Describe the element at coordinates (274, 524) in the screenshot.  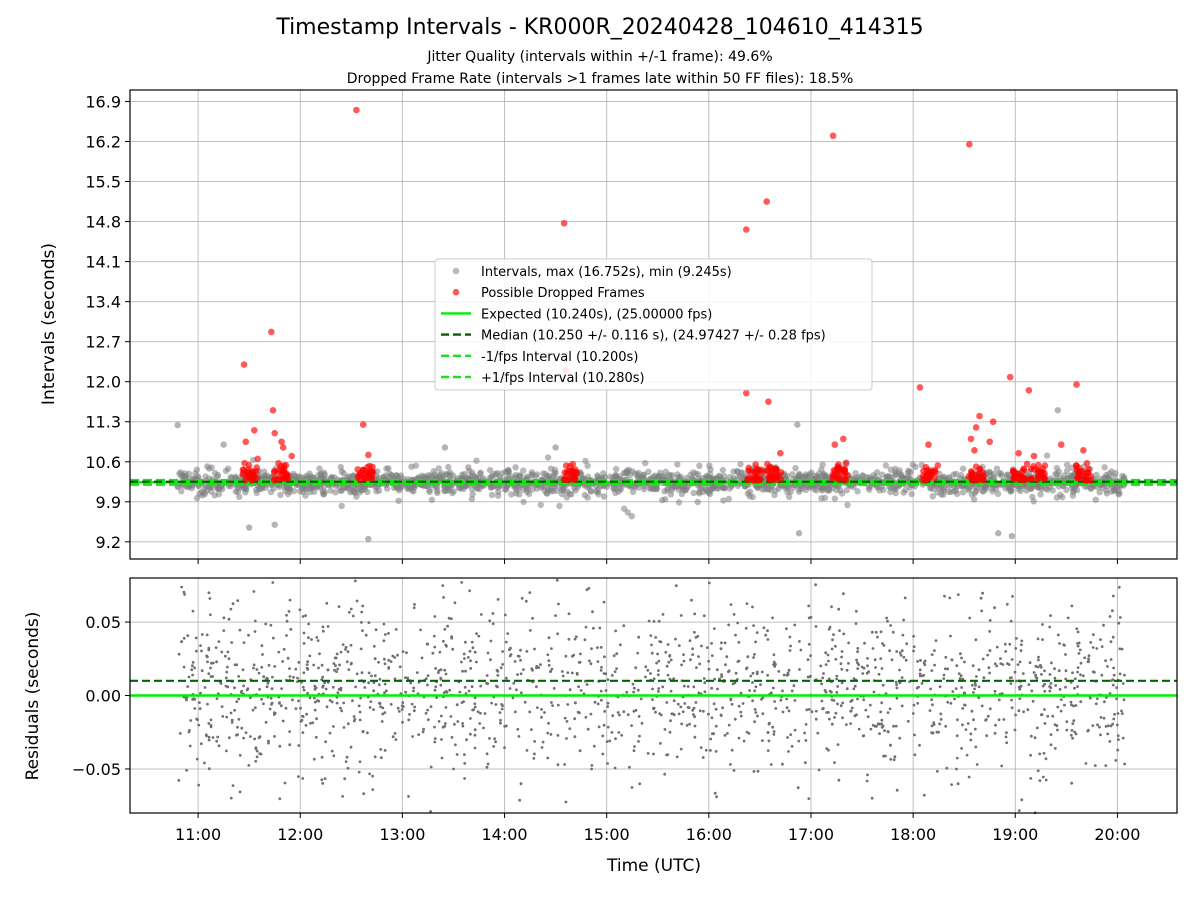
I see `interval-outlier-point` at that location.